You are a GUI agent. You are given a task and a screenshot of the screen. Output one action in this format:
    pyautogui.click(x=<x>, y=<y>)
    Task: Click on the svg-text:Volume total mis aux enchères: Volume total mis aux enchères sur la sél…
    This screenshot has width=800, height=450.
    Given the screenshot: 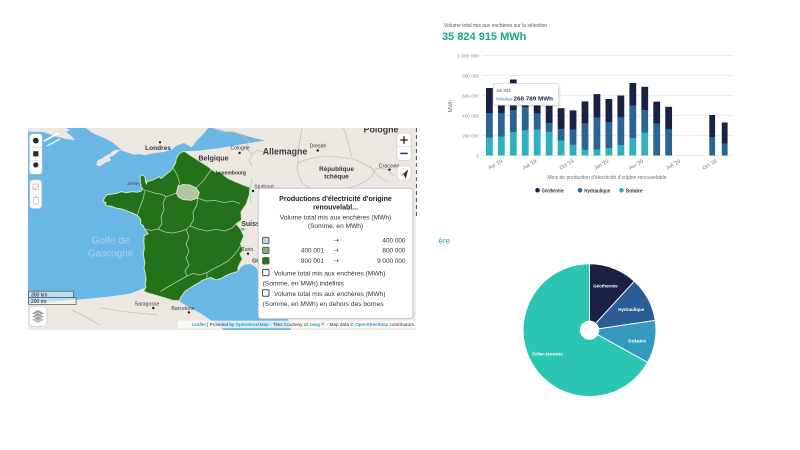 What is the action you would take?
    pyautogui.click(x=497, y=26)
    